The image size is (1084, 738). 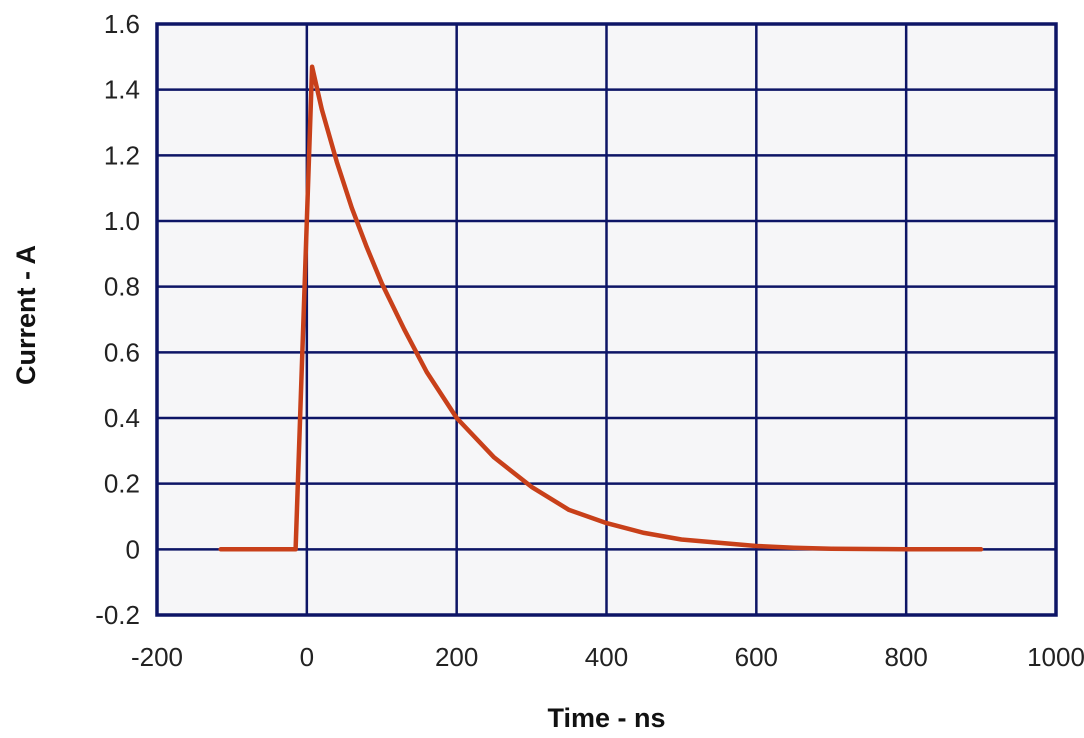 I want to click on y-tick-label: 1.4, so click(x=122, y=90).